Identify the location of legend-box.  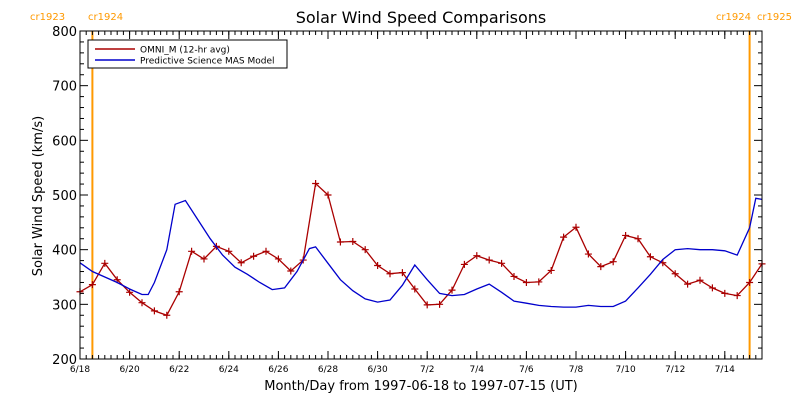
(187, 54).